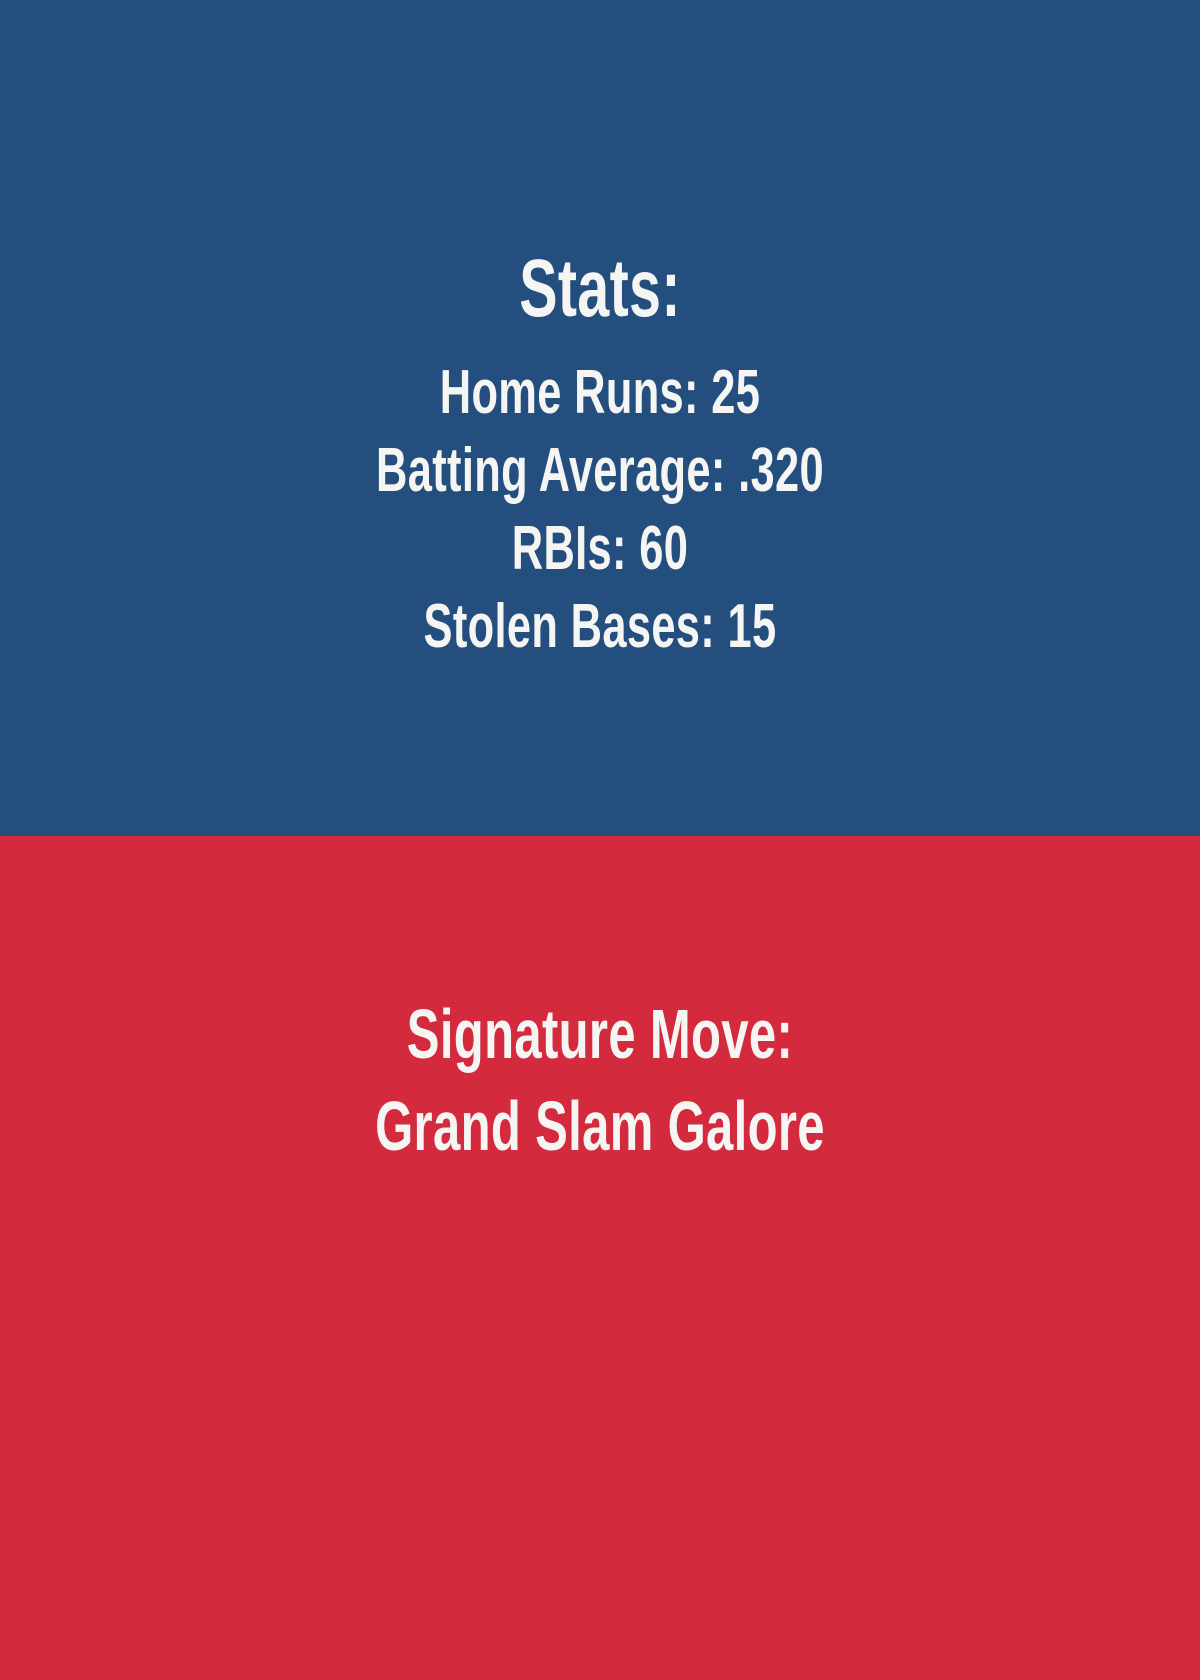  What do you see at coordinates (600, 1126) in the screenshot?
I see `signature-move-name: Grand Slam Galore` at bounding box center [600, 1126].